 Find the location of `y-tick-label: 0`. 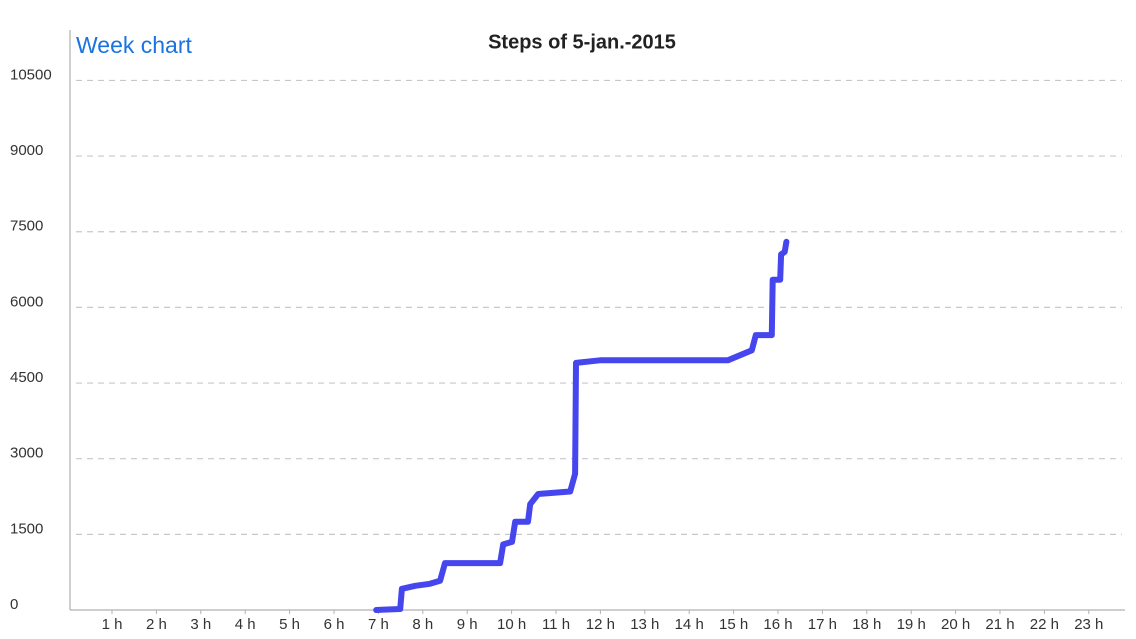

y-tick-label: 0 is located at coordinates (14, 604).